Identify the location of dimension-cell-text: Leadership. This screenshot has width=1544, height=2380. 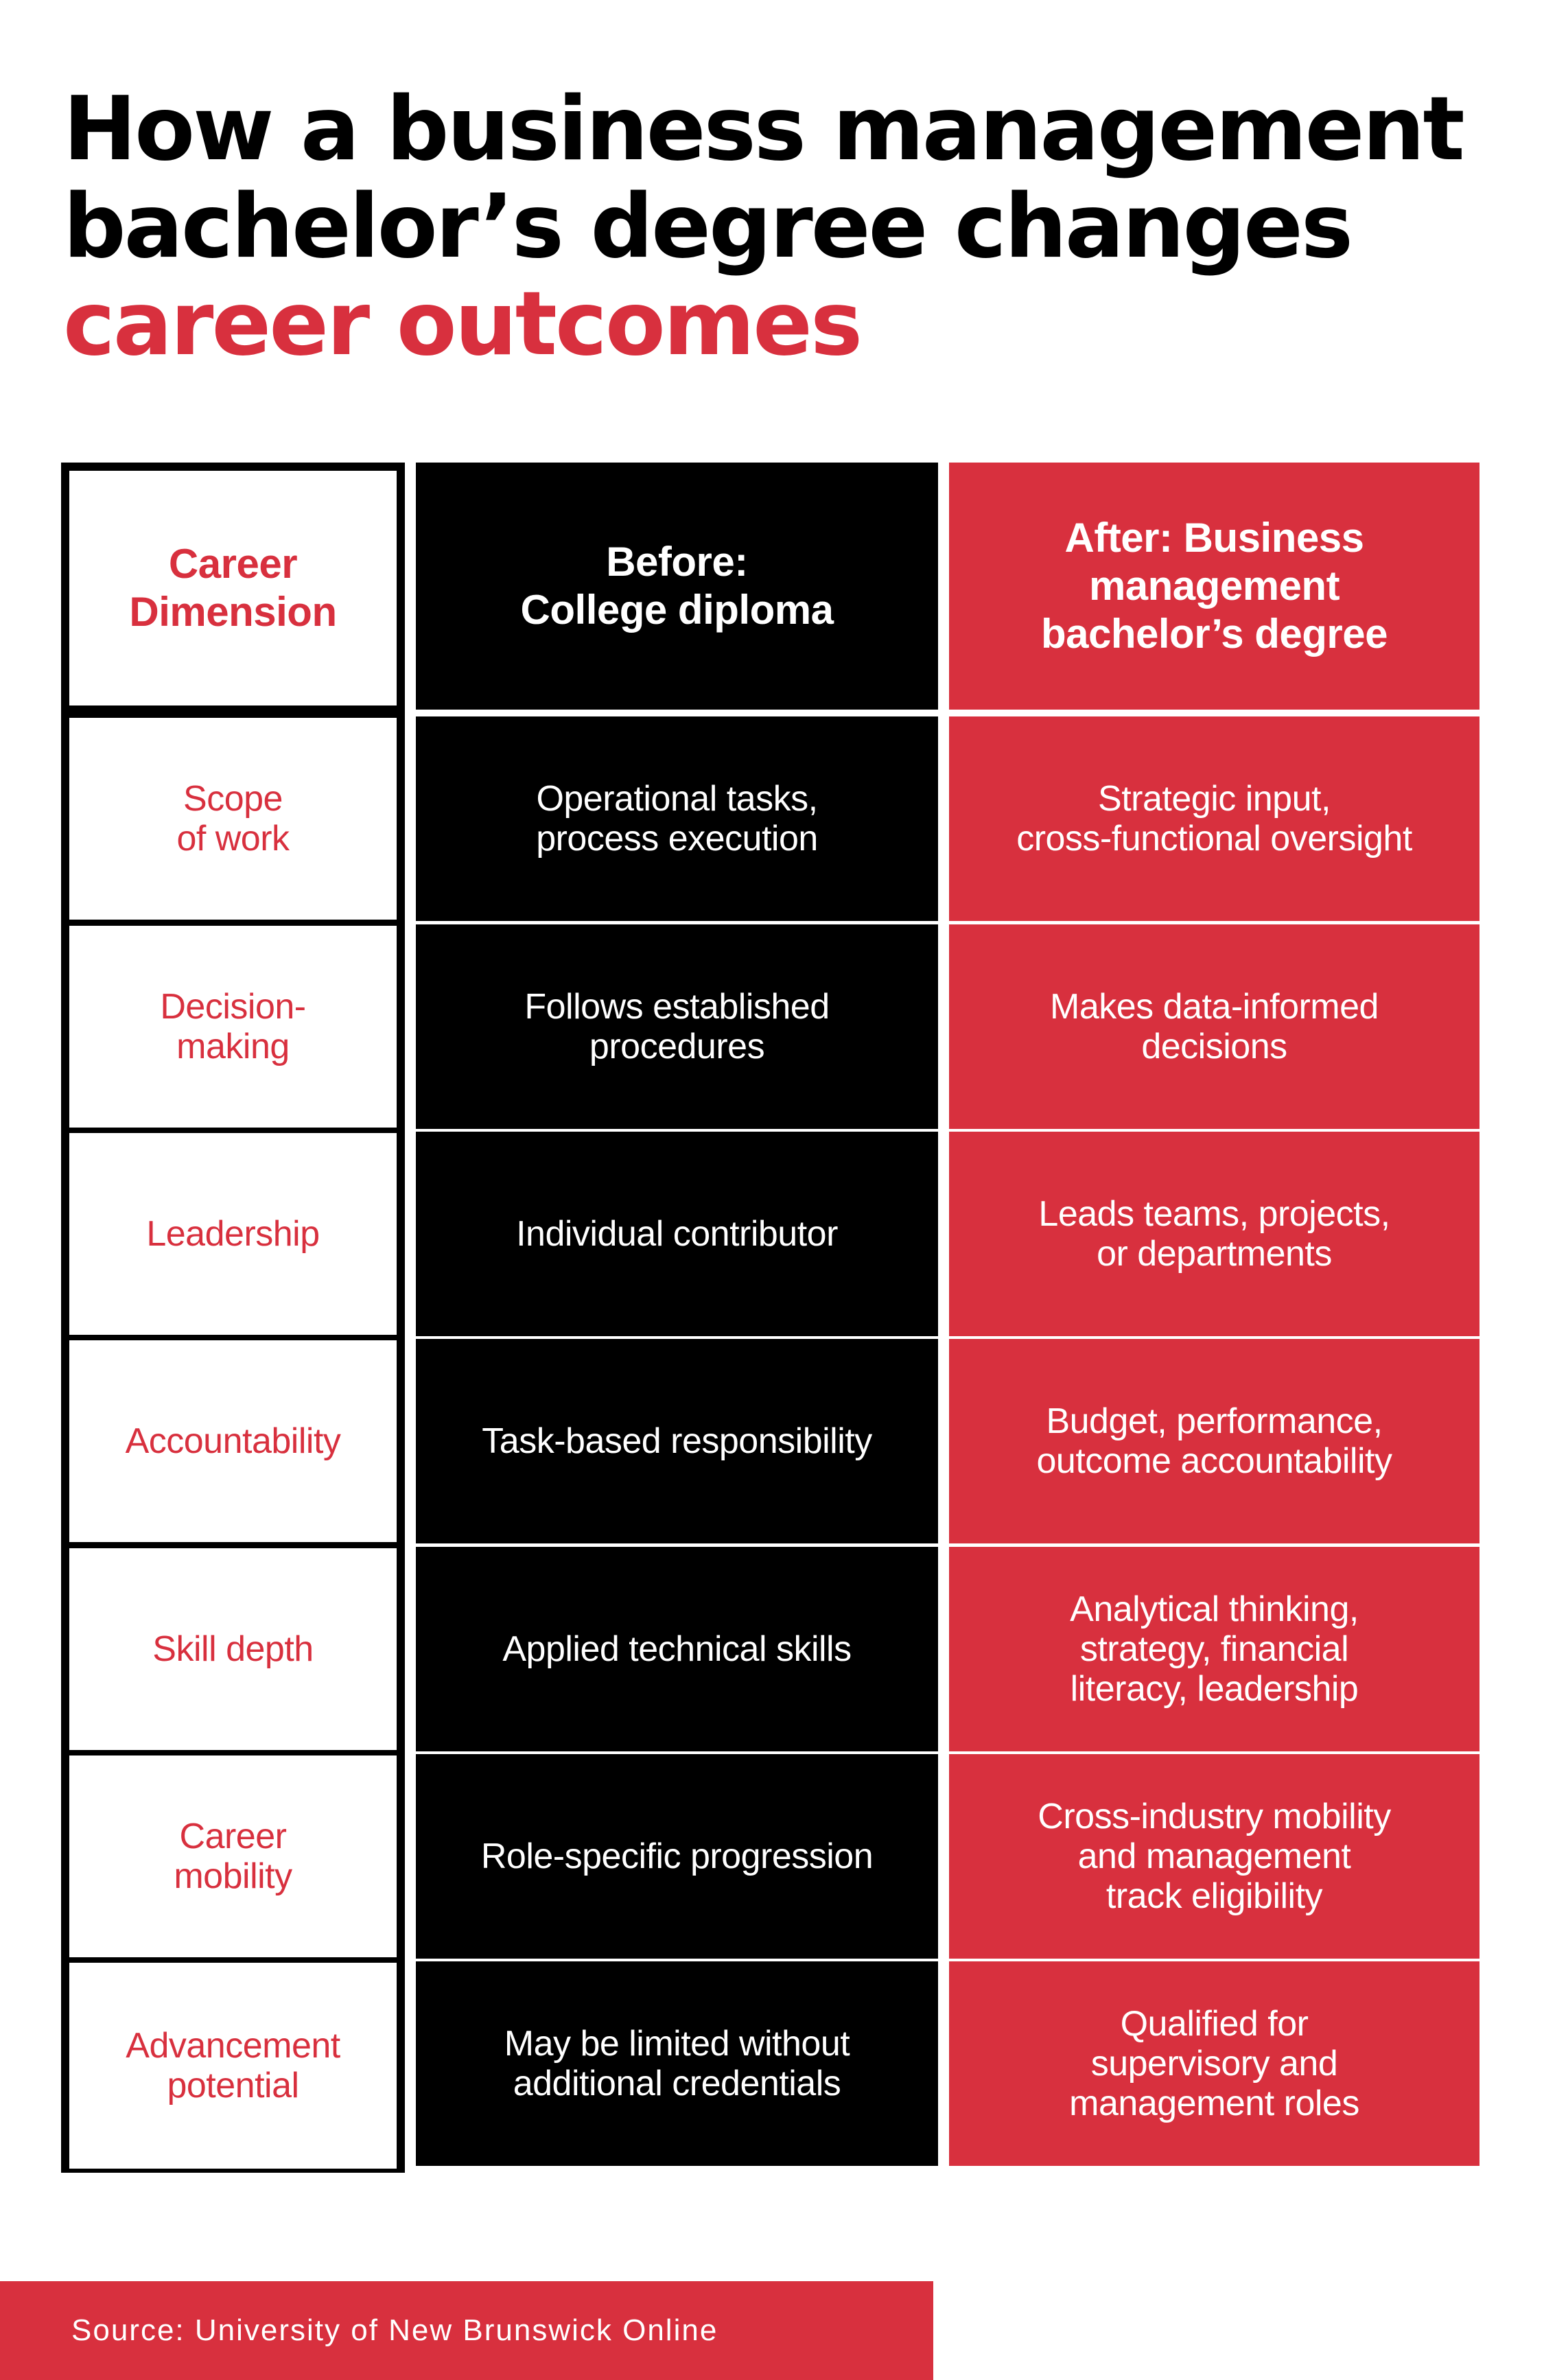
(233, 1234).